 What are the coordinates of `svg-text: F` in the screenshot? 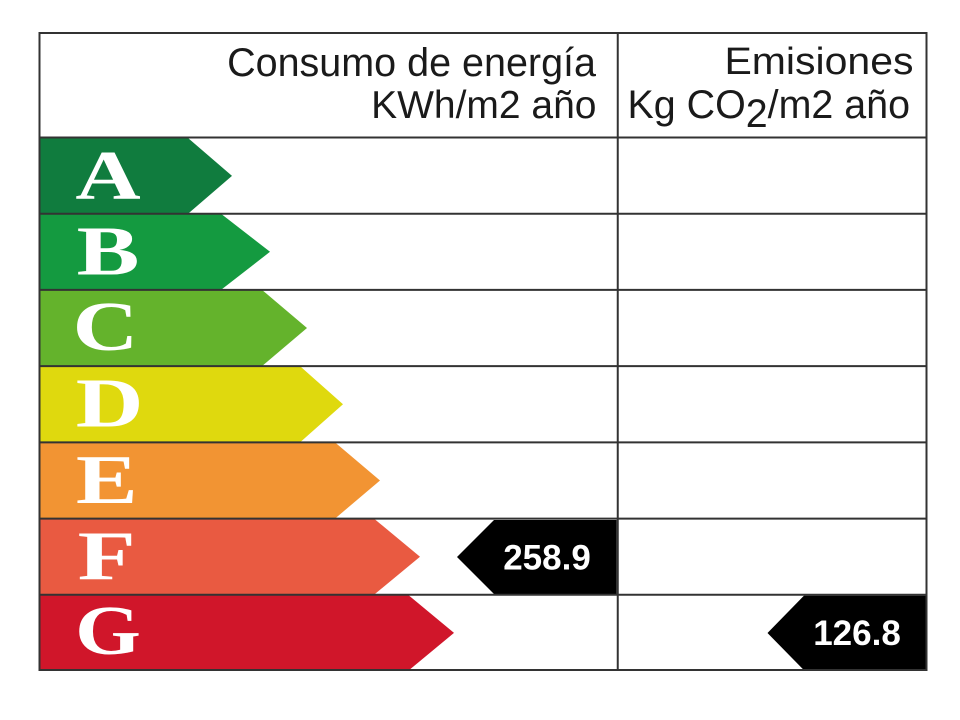 It's located at (107, 556).